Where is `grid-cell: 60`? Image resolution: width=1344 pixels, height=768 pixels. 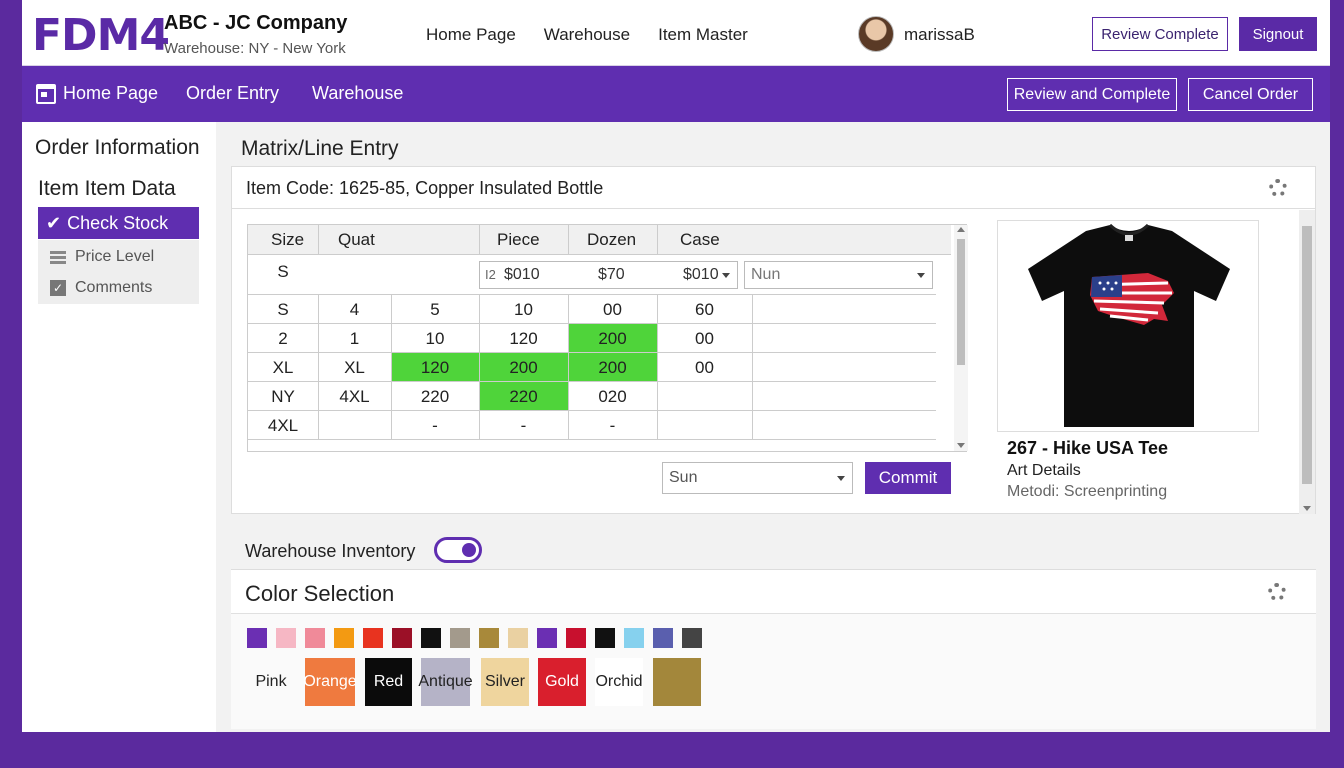 grid-cell: 60 is located at coordinates (704, 309).